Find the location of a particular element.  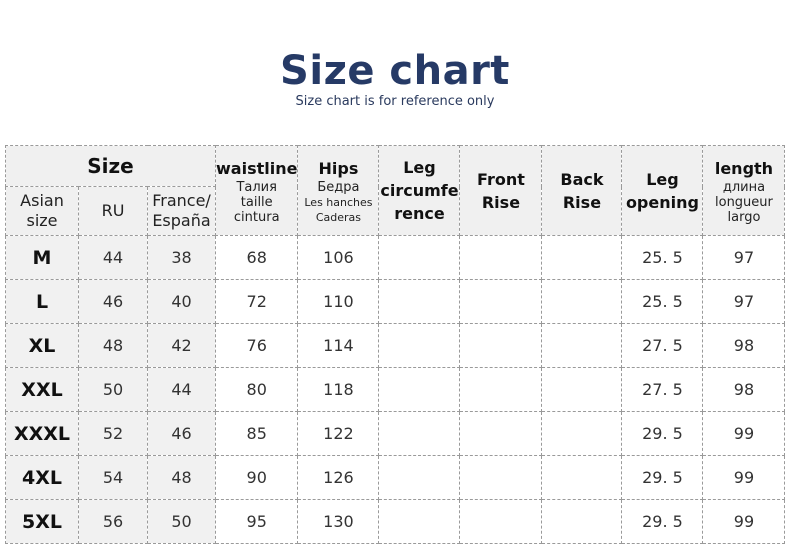

cell-france: 42 is located at coordinates (181, 345).